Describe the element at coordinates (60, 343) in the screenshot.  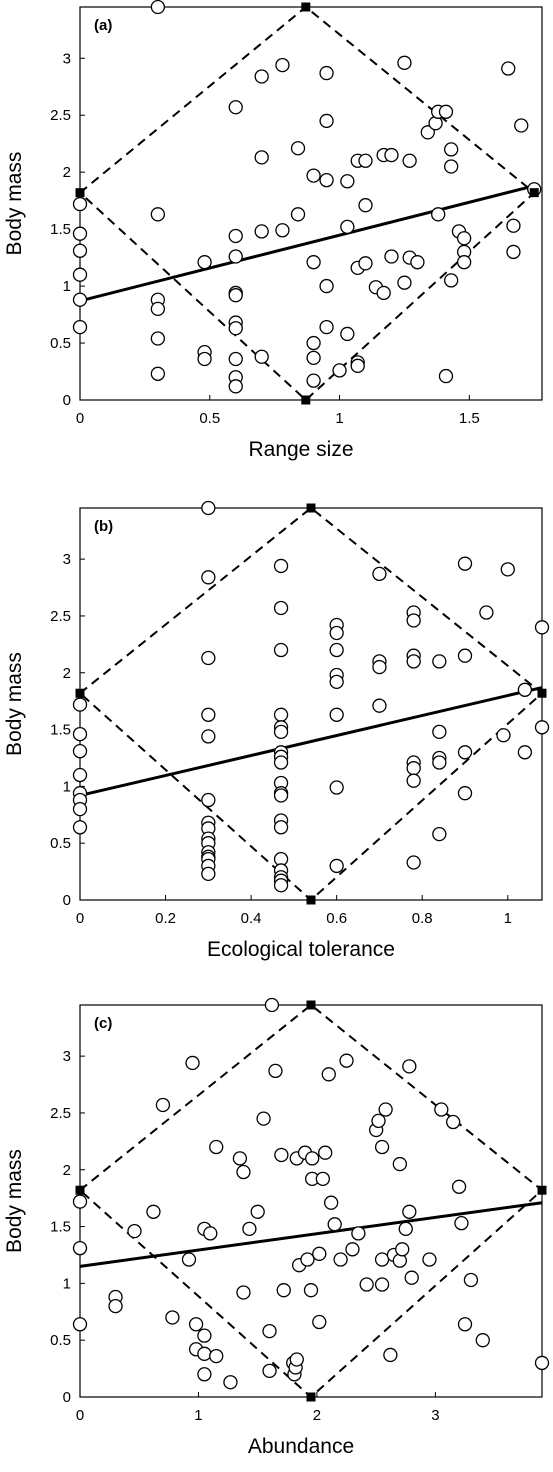
I see `y-tick-label: 0.5` at that location.